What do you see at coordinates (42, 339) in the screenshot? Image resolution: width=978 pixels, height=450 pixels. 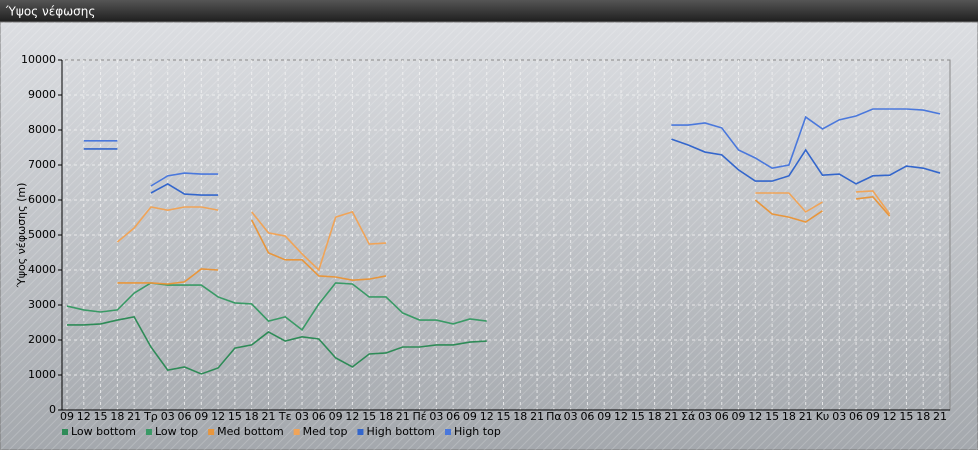 I see `y-tick-label: 2000` at bounding box center [42, 339].